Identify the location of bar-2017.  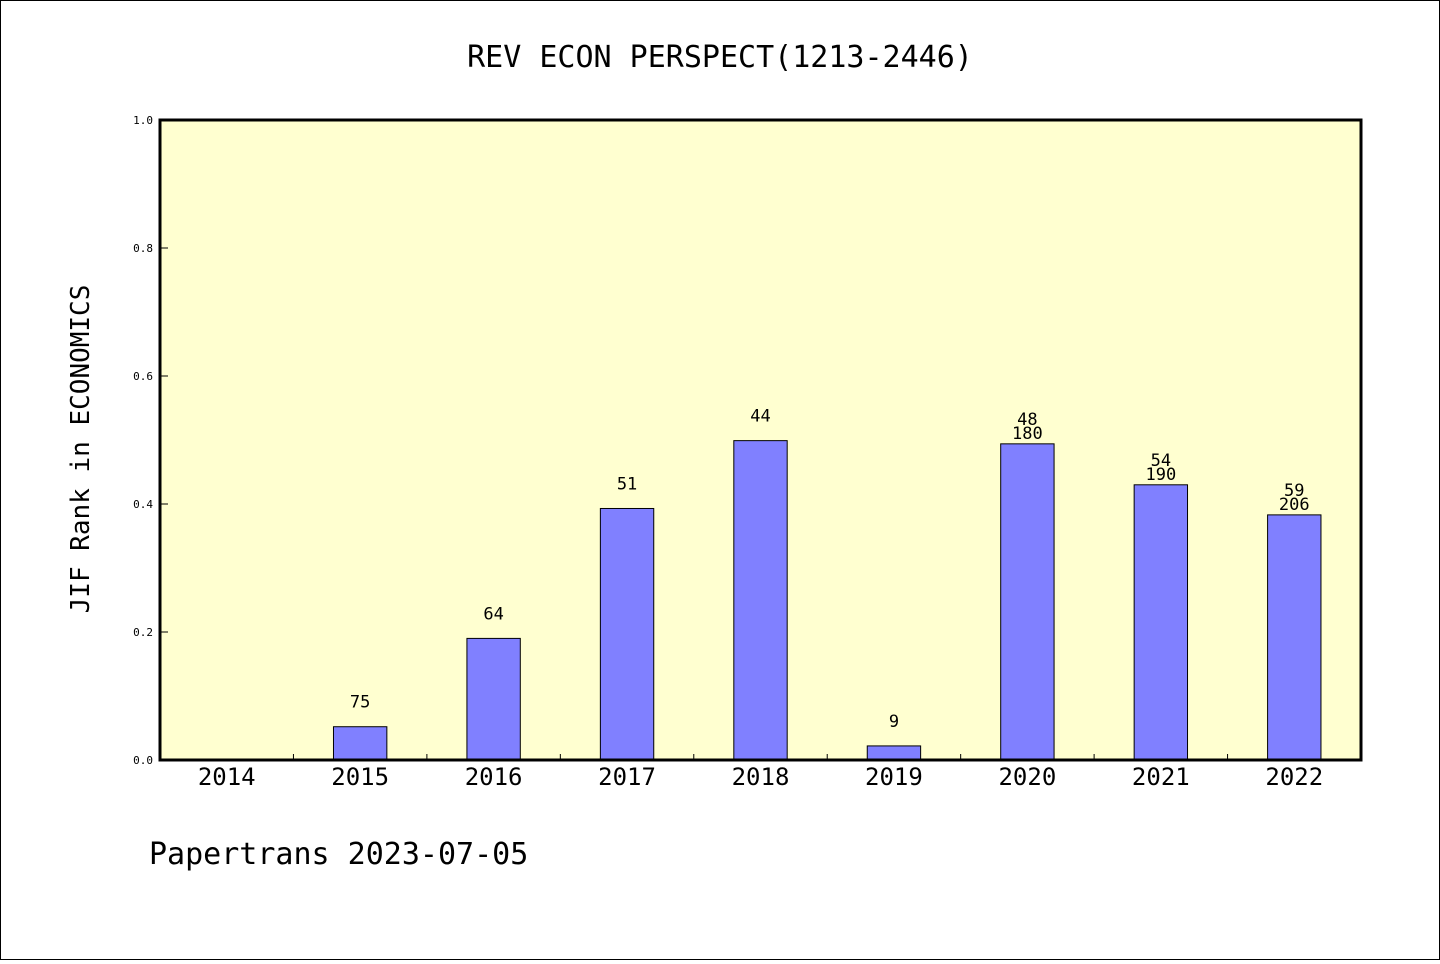
(627, 634).